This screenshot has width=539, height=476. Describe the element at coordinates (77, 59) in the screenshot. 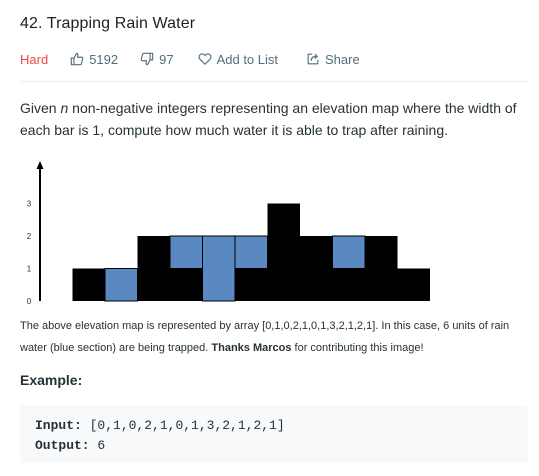

I see `thumbs-up-icon` at that location.